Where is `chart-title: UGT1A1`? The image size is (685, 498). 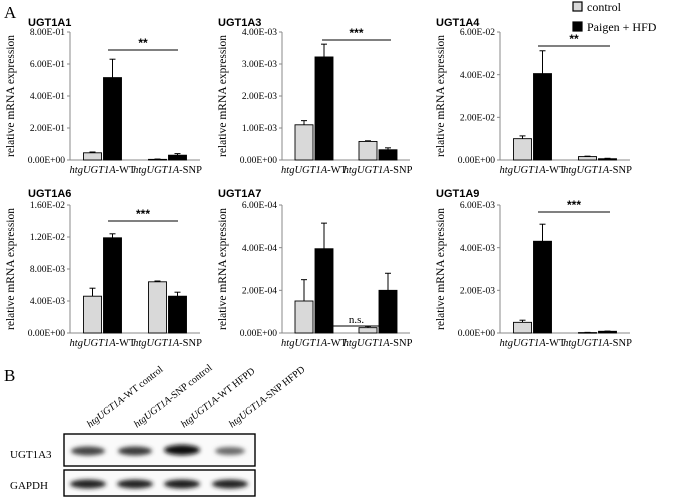
chart-title: UGT1A1 is located at coordinates (49, 23).